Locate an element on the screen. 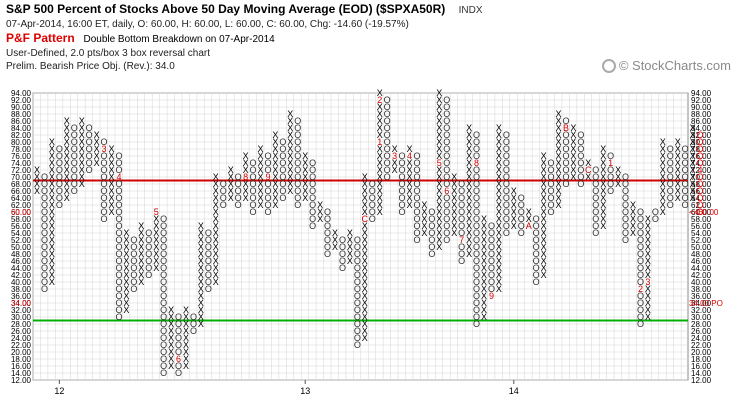 This screenshot has width=745, height=405. y-tick-label-right: 50.00 is located at coordinates (701, 247).